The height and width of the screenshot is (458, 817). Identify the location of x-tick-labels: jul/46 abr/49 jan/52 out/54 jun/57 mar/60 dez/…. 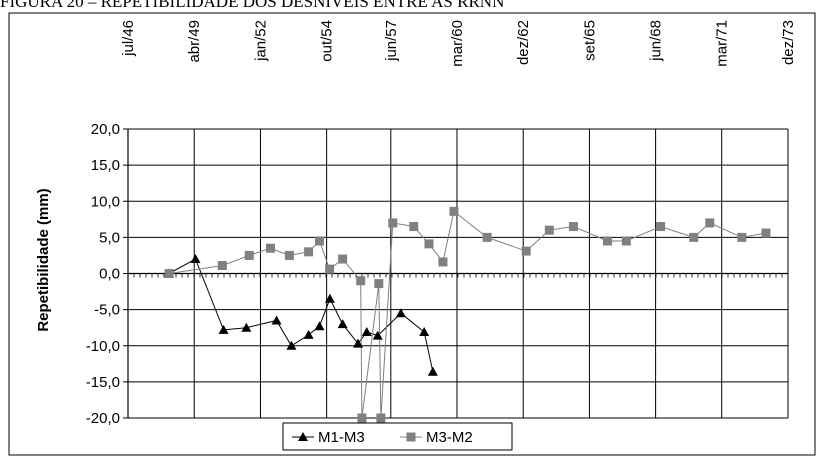
(458, 43).